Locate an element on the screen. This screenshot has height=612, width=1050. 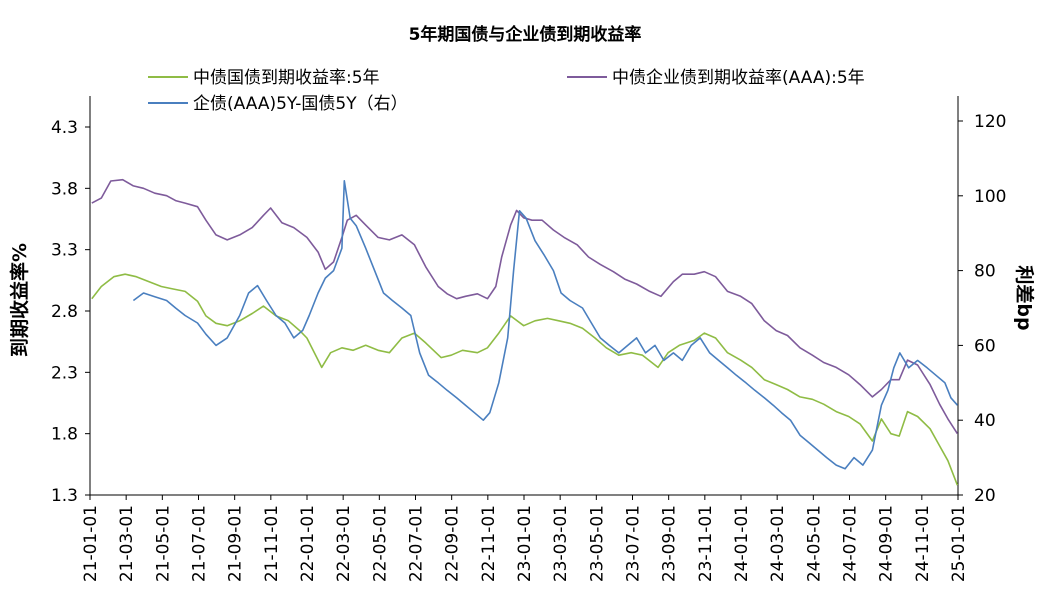
x-tick-label: 24-11-01 is located at coordinates (923, 543).